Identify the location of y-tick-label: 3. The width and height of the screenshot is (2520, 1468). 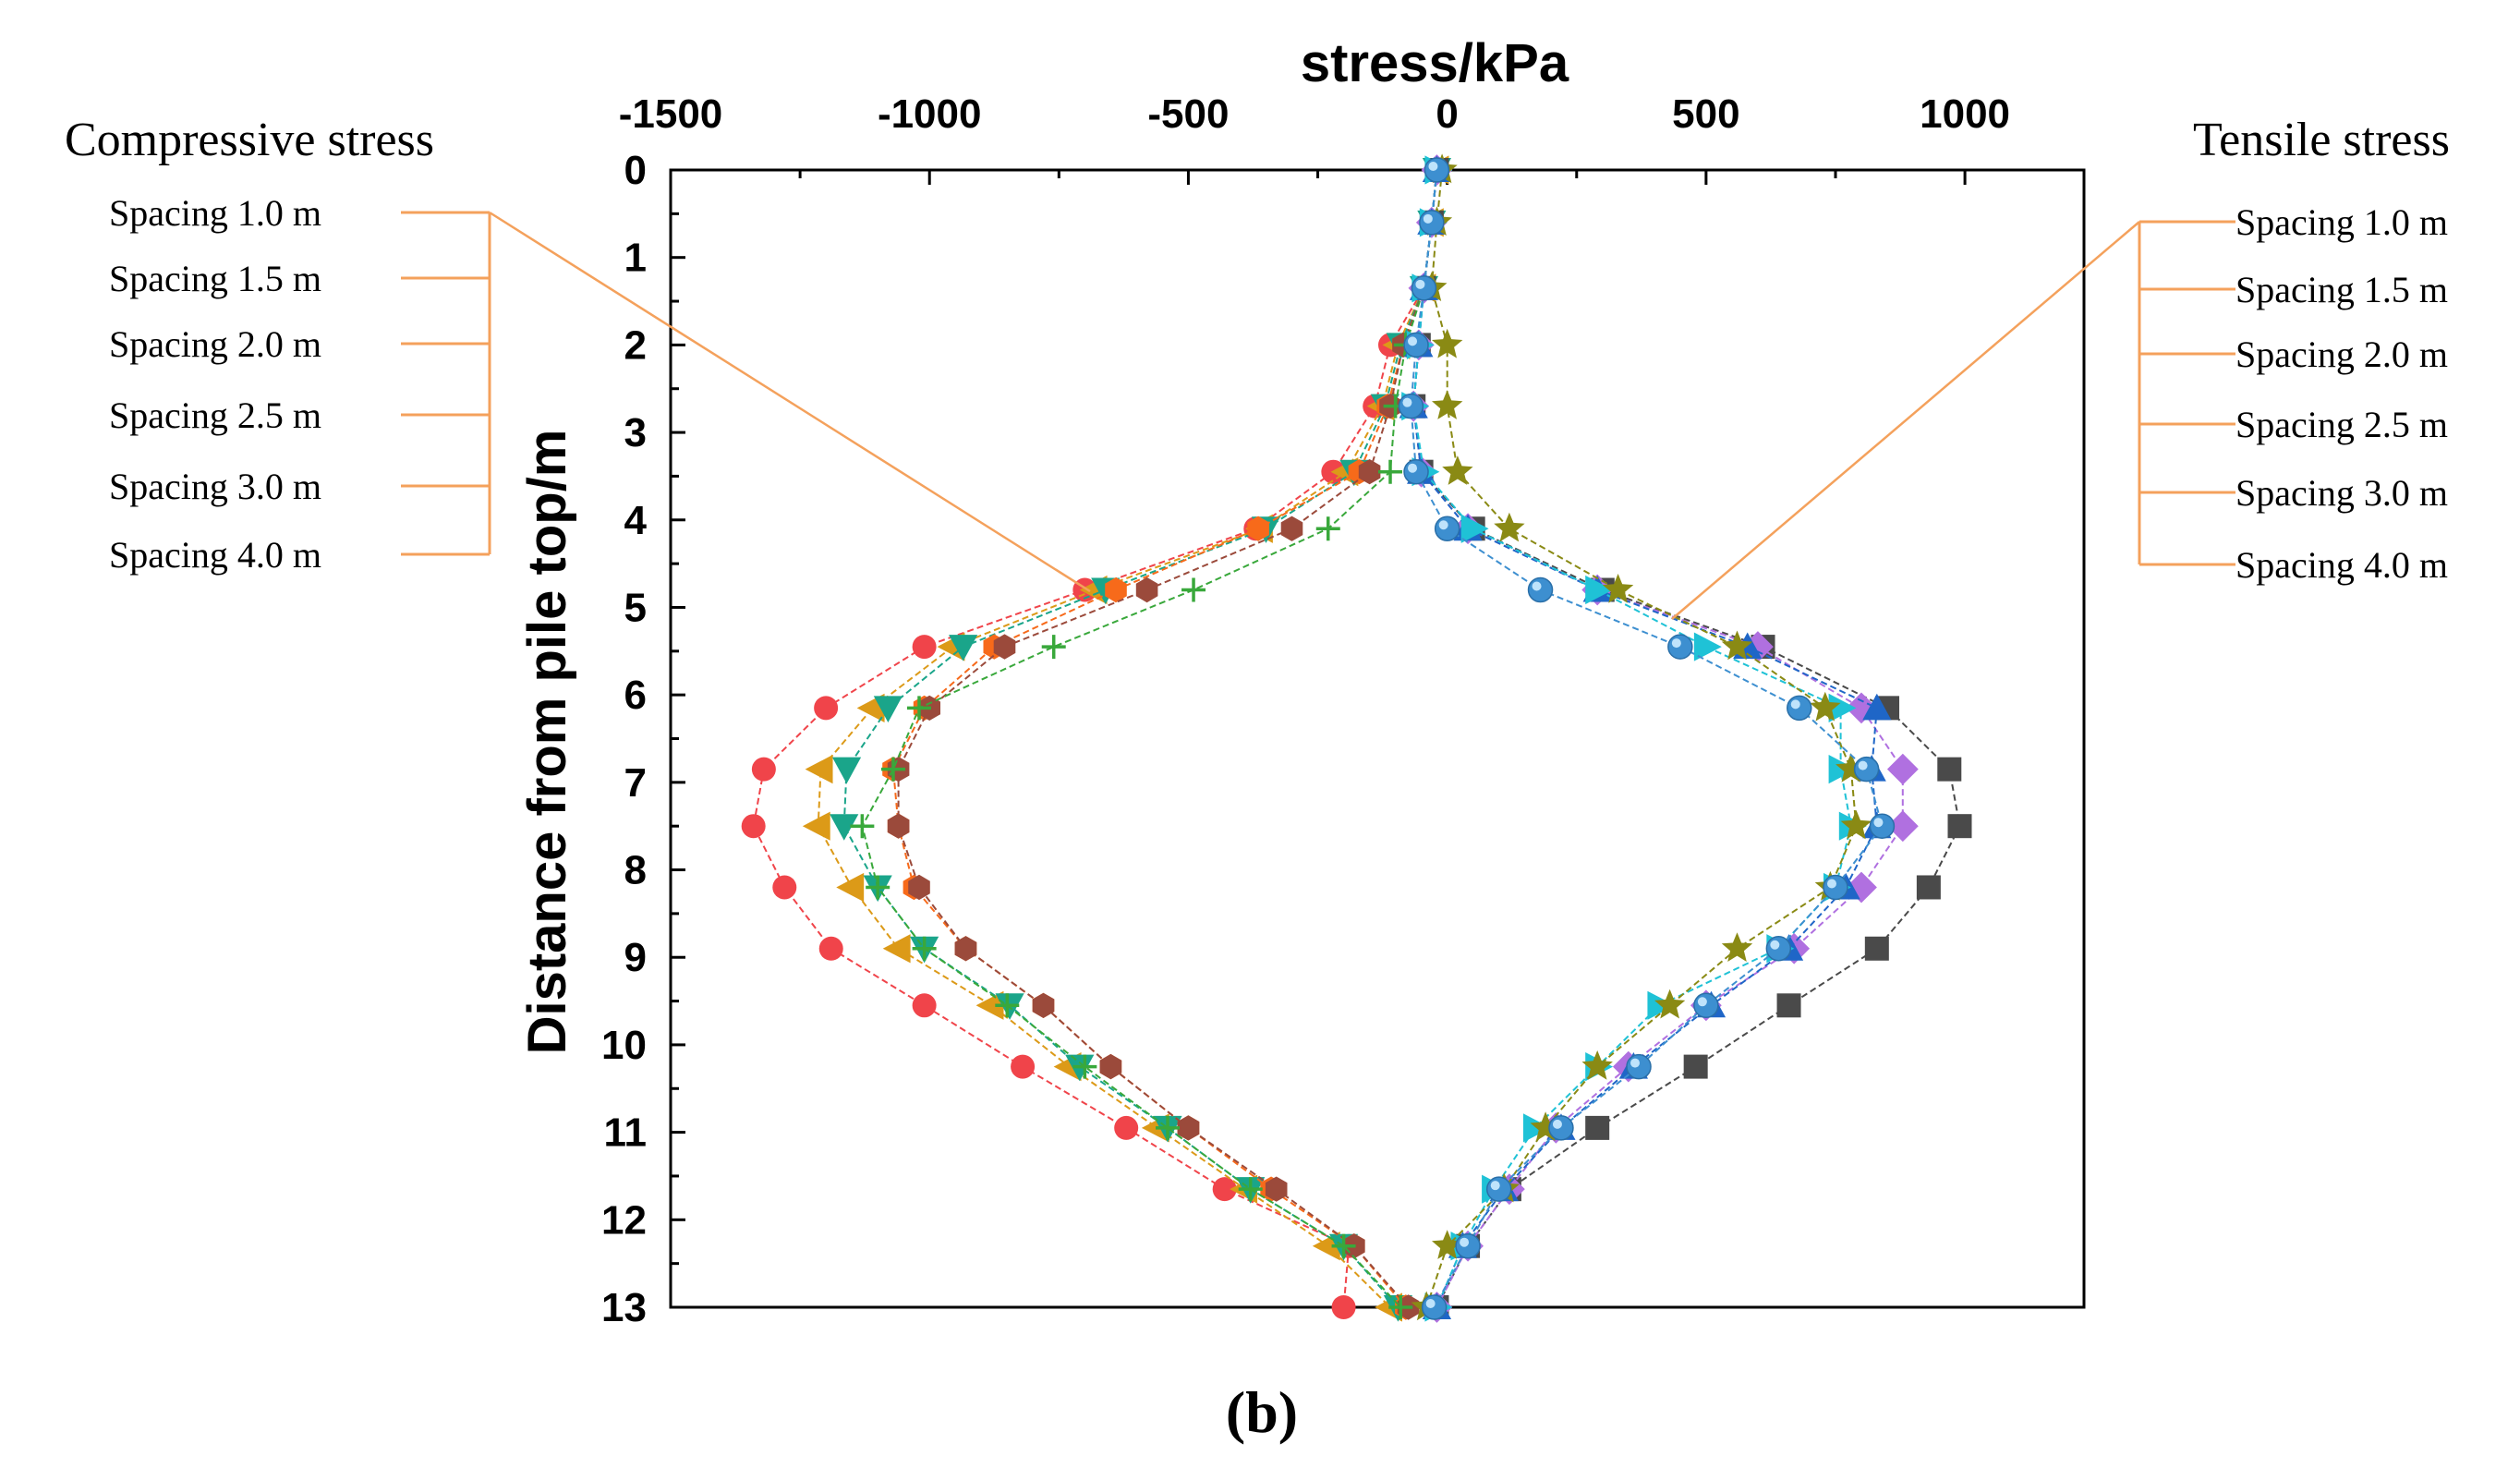
(635, 433).